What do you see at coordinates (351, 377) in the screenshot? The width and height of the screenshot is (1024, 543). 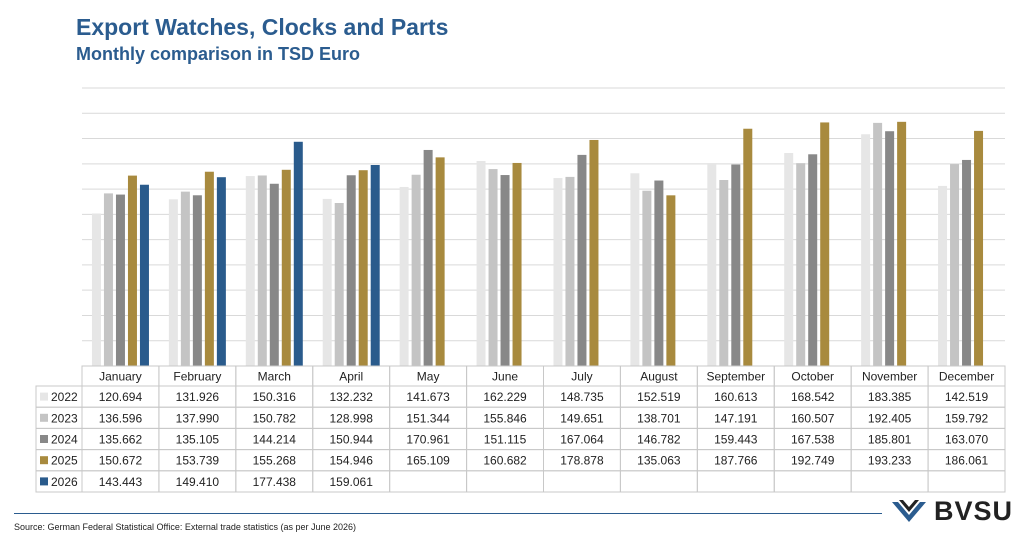 I see `x-tick-label: April` at bounding box center [351, 377].